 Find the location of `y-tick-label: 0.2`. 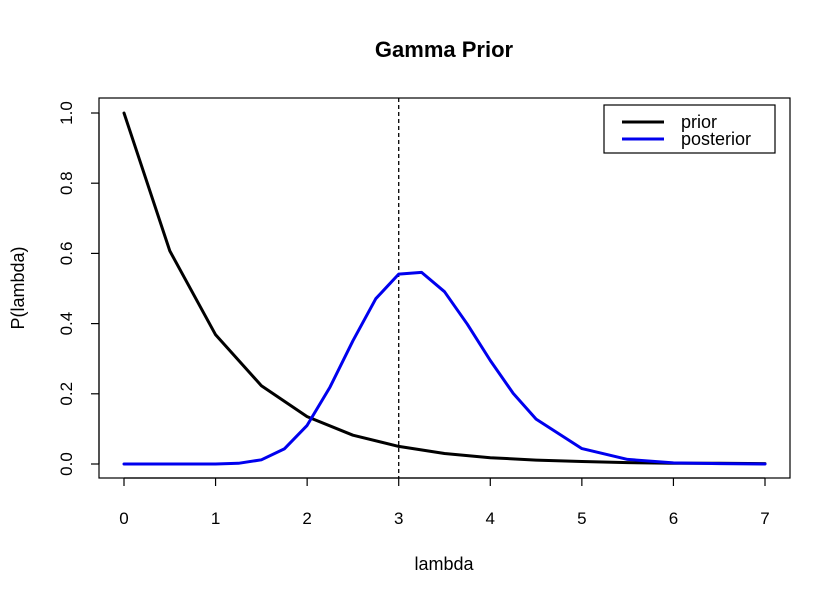

y-tick-label: 0.2 is located at coordinates (66, 394).